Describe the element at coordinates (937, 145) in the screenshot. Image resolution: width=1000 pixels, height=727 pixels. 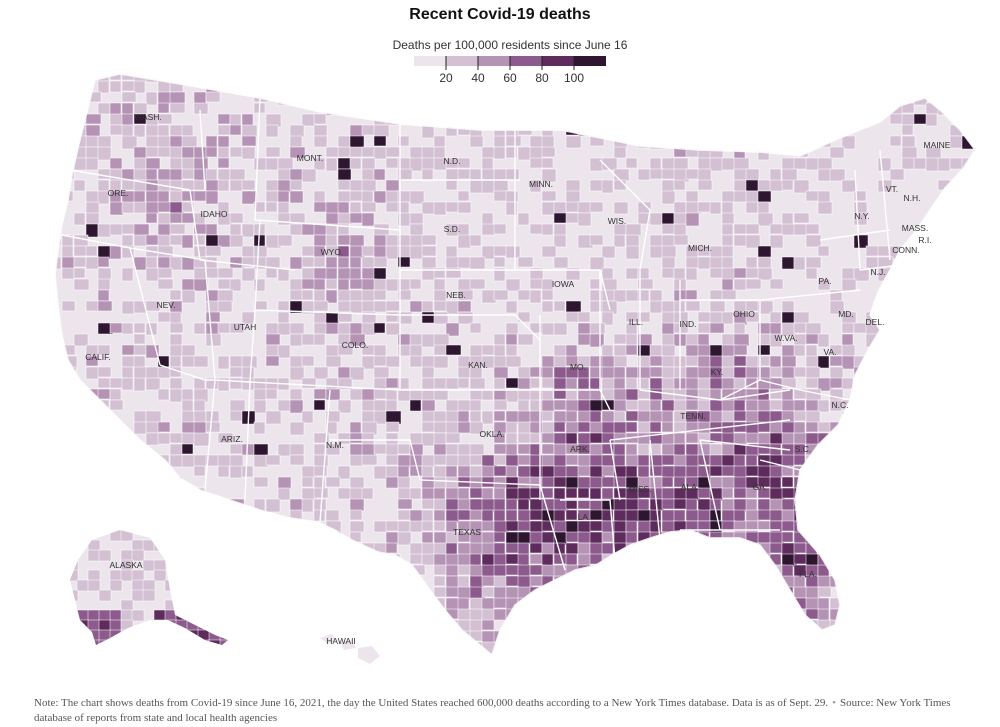
I see `state-label-maine: MAINE` at that location.